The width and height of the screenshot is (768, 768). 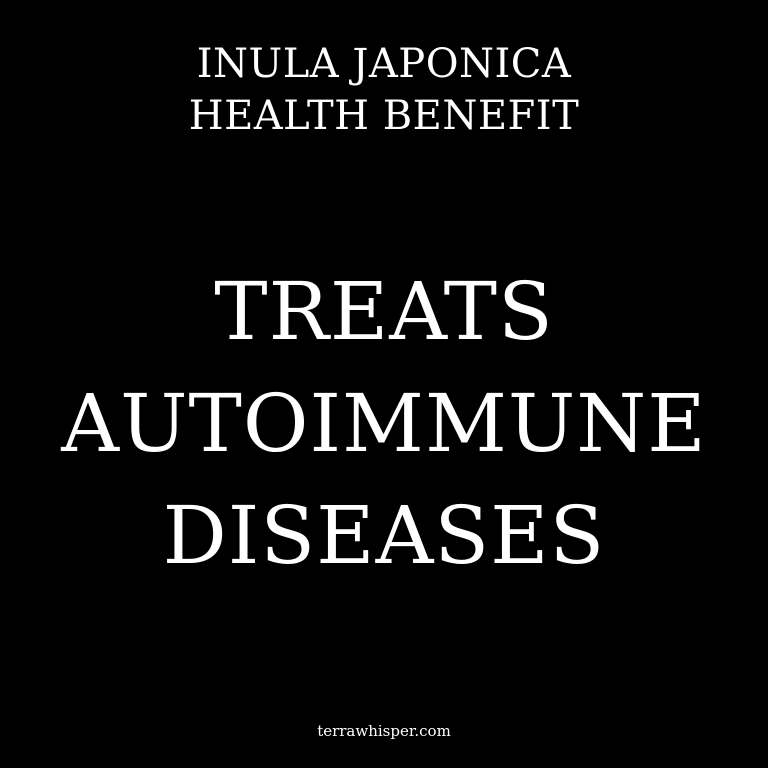 What do you see at coordinates (384, 90) in the screenshot?
I see `subtitle: INULA JAPONICA HEALTH BENEFIT` at bounding box center [384, 90].